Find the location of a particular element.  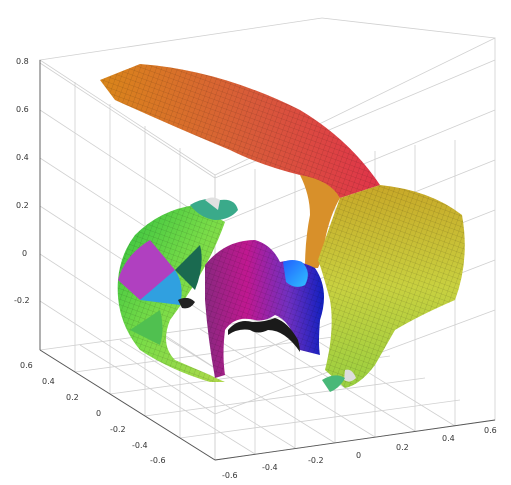

x-tick: 0 is located at coordinates (358, 455).